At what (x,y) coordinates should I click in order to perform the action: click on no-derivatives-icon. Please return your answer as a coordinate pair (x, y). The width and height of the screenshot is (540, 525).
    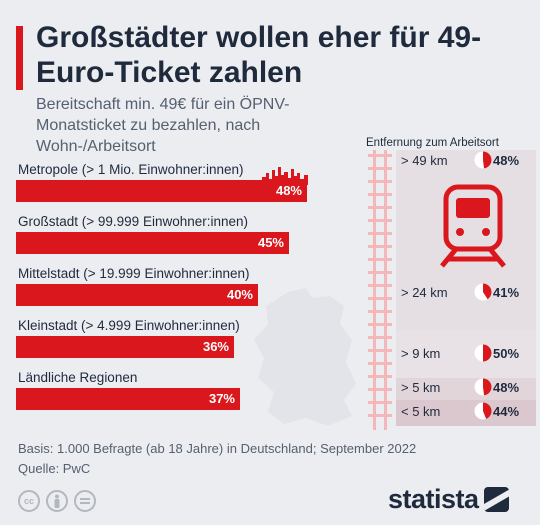
    Looking at the image, I should click on (85, 501).